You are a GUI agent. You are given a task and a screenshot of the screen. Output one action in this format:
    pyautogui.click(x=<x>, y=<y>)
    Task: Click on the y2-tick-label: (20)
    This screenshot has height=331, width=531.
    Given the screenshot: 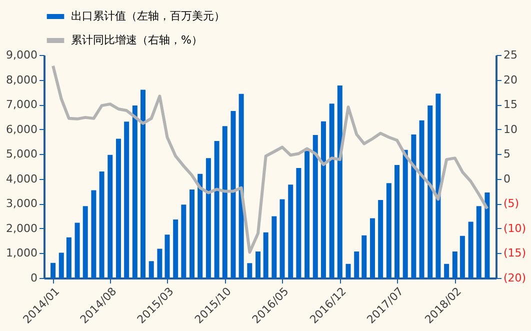 What is the action you would take?
    pyautogui.click(x=515, y=278)
    